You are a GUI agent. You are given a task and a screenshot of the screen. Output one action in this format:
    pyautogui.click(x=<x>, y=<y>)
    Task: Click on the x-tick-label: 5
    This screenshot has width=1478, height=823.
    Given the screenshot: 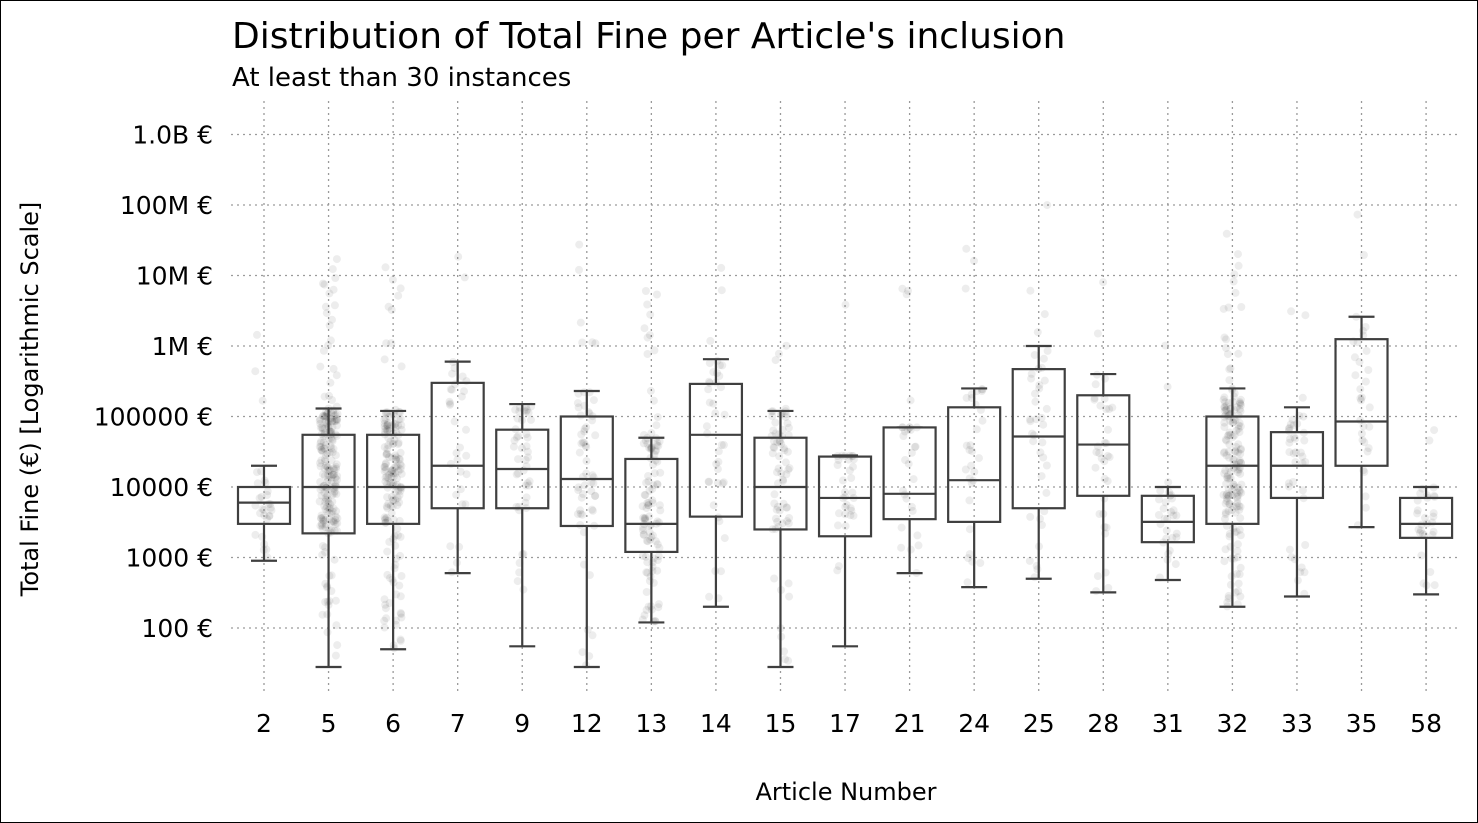 What is the action you would take?
    pyautogui.click(x=329, y=723)
    